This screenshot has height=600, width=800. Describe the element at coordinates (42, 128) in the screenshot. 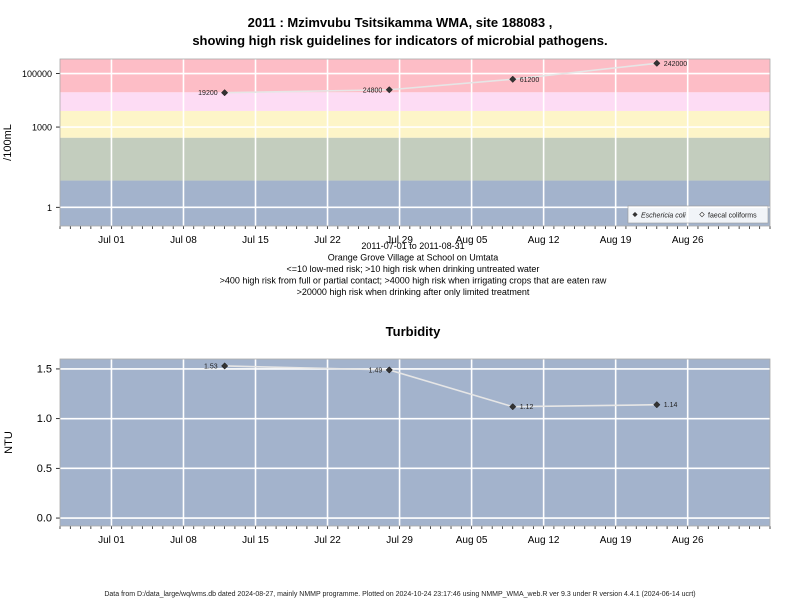

I see `y-tick-label: 1000` at that location.